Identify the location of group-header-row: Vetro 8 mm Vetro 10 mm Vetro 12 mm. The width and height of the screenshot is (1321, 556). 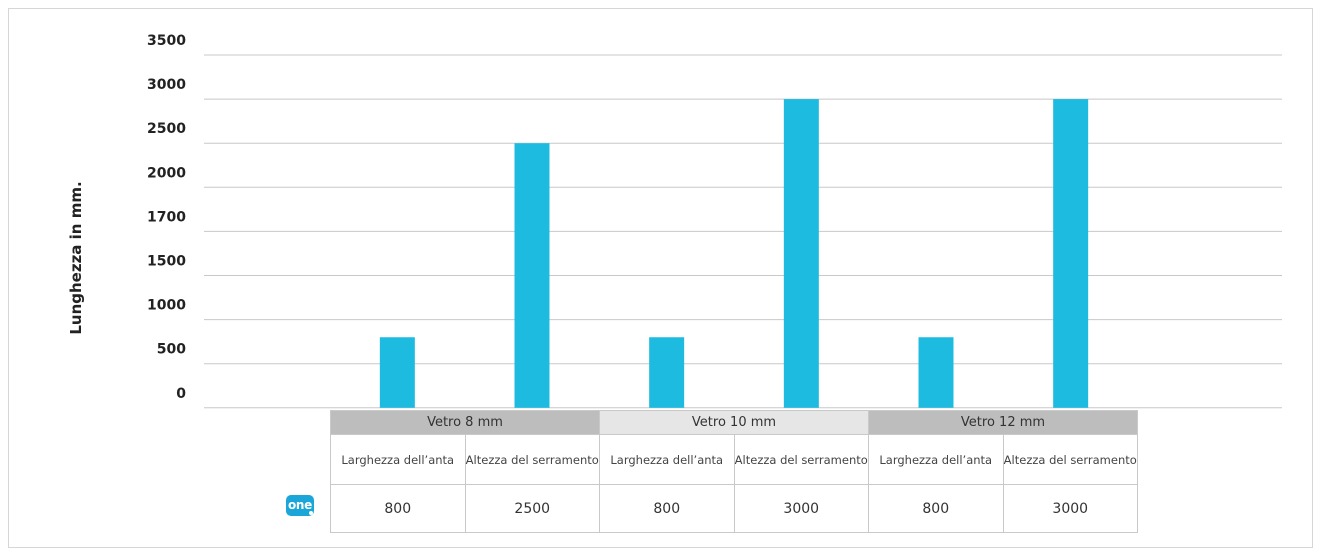
(734, 422).